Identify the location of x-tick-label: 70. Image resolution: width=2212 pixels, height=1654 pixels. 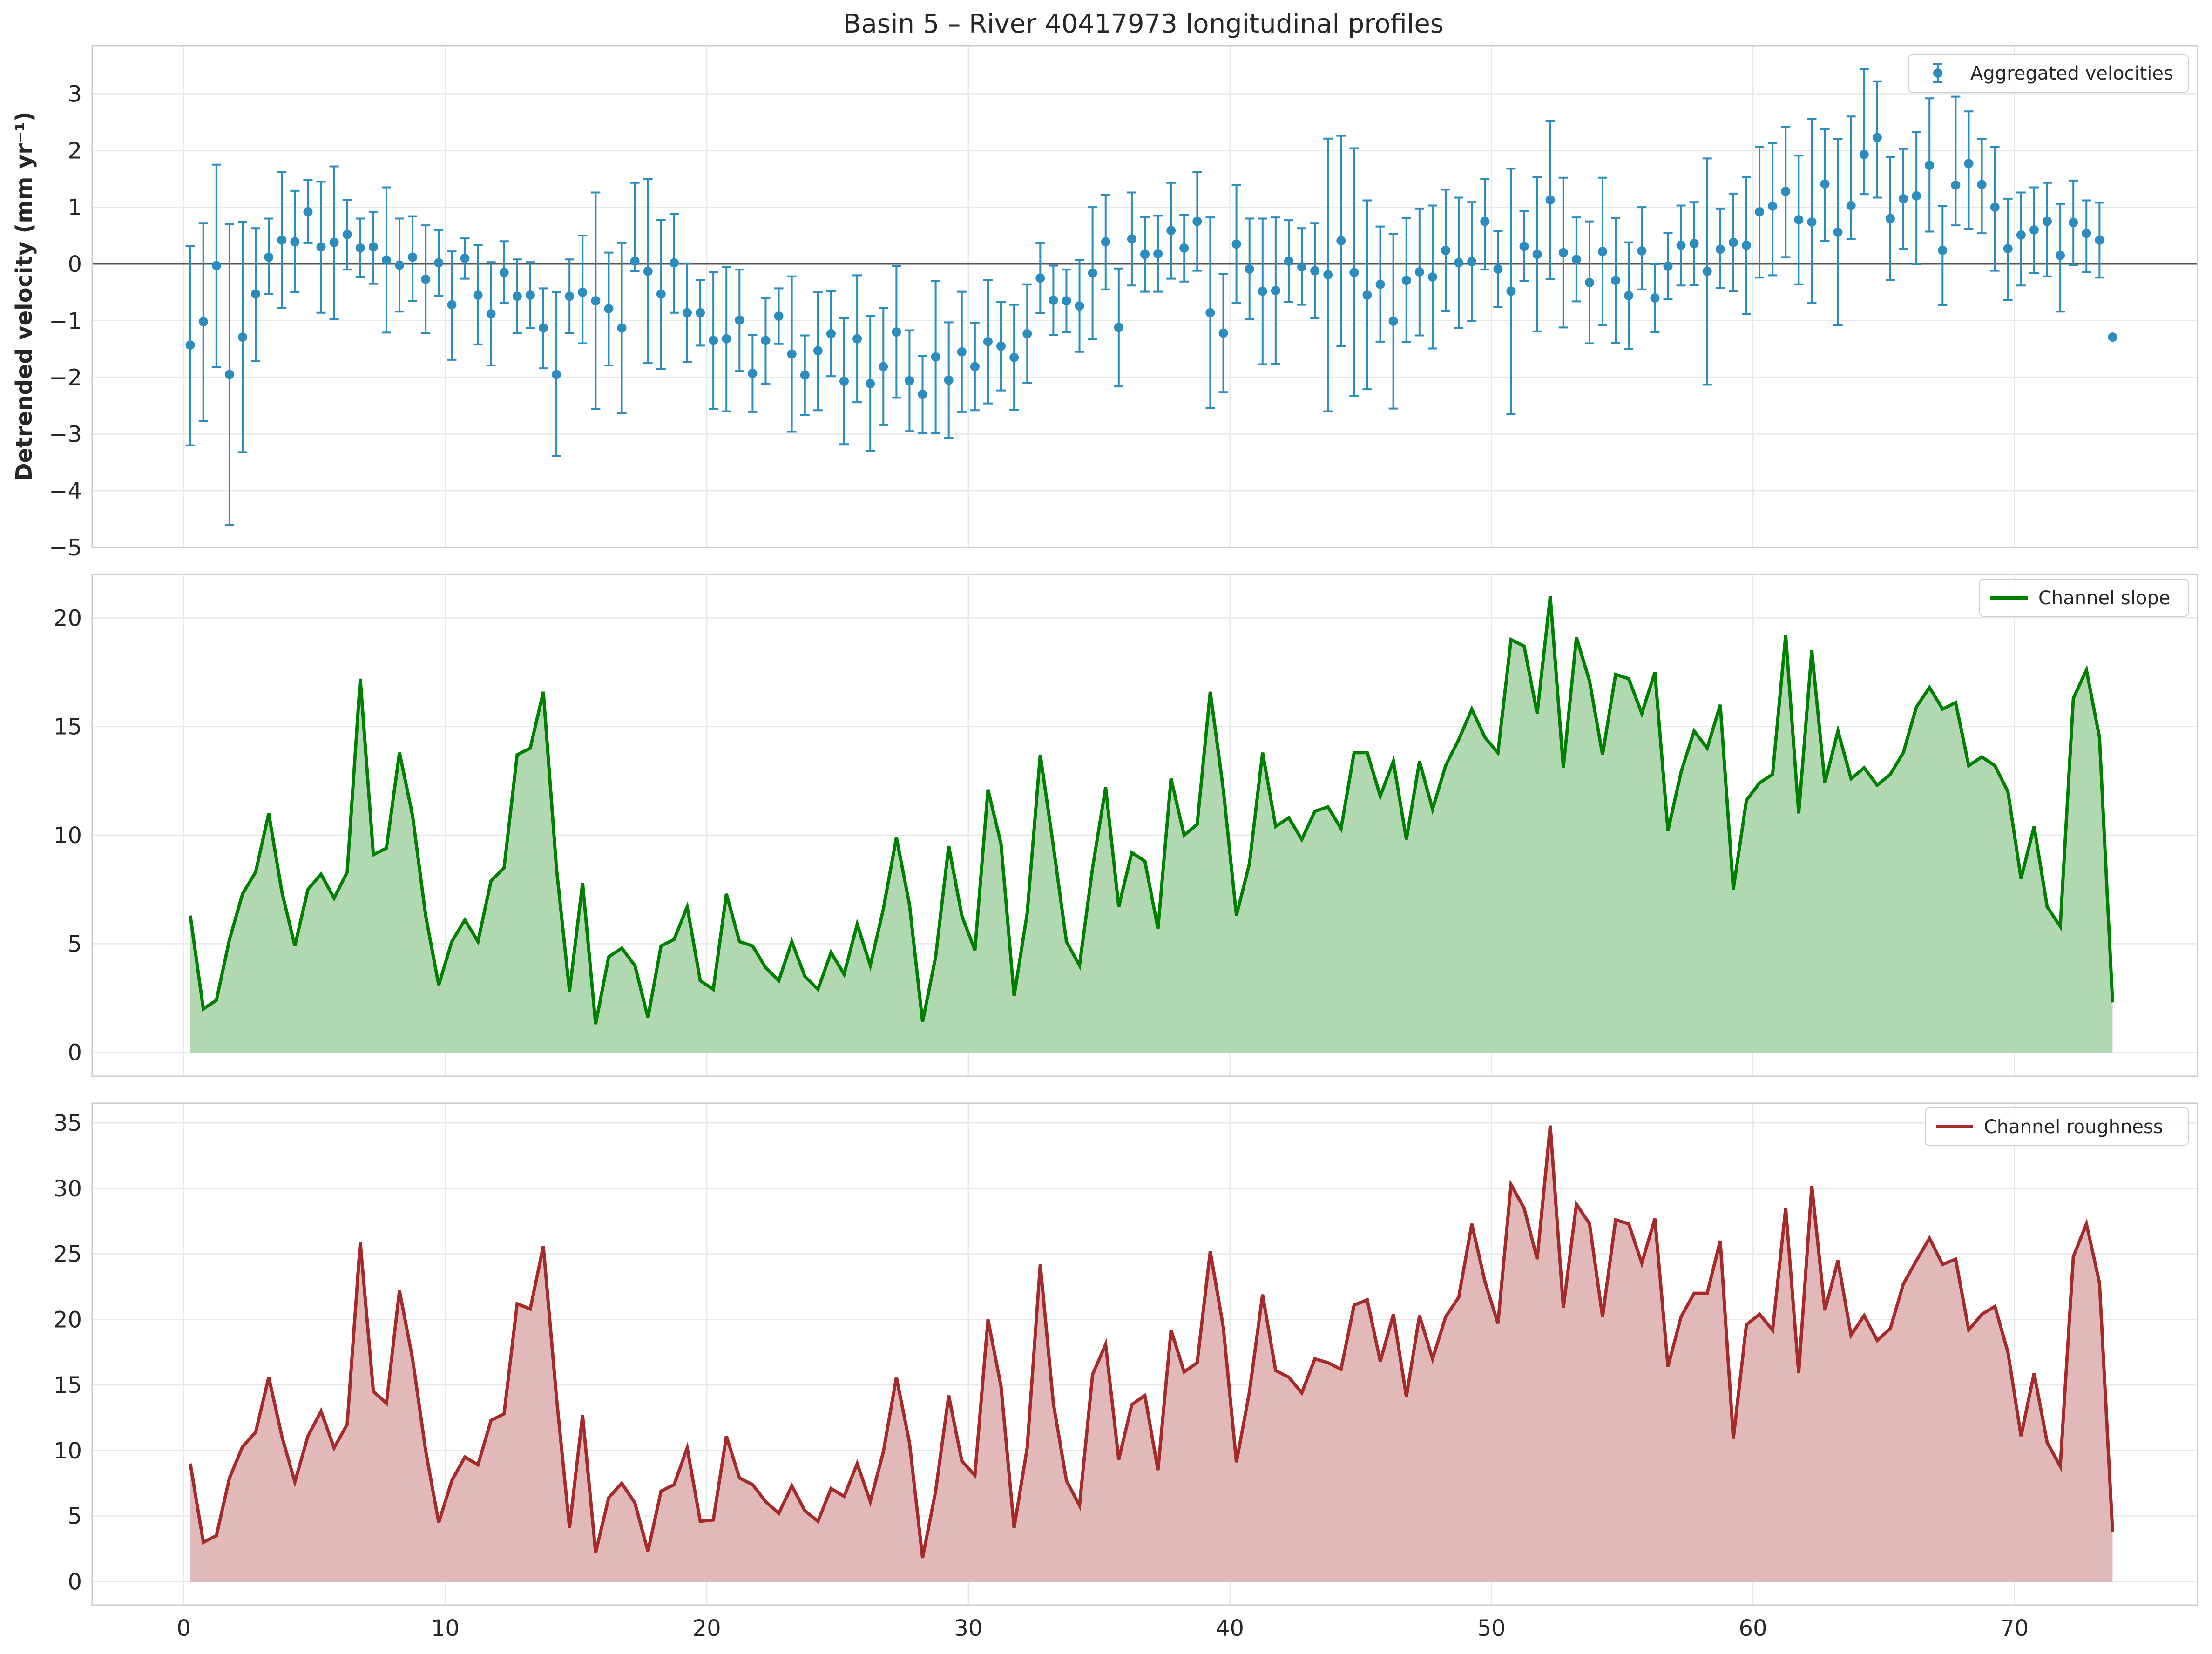
(2015, 1628).